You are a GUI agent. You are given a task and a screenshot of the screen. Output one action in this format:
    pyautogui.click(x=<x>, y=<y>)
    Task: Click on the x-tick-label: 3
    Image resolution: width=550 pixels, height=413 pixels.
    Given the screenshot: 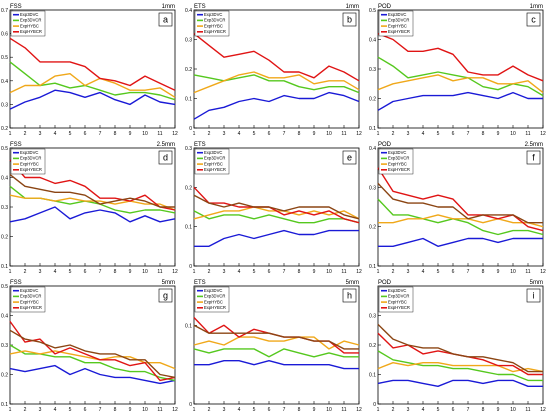 What is the action you would take?
    pyautogui.click(x=40, y=134)
    